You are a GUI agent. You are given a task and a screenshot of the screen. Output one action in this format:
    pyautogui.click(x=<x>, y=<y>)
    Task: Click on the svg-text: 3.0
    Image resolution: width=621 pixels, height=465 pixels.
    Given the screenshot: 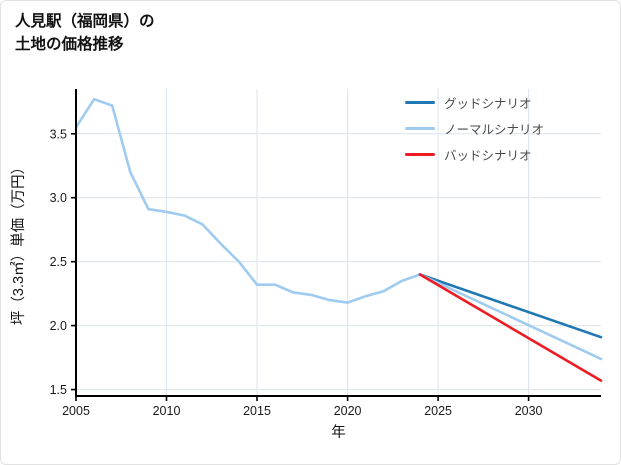 What is the action you would take?
    pyautogui.click(x=58, y=198)
    